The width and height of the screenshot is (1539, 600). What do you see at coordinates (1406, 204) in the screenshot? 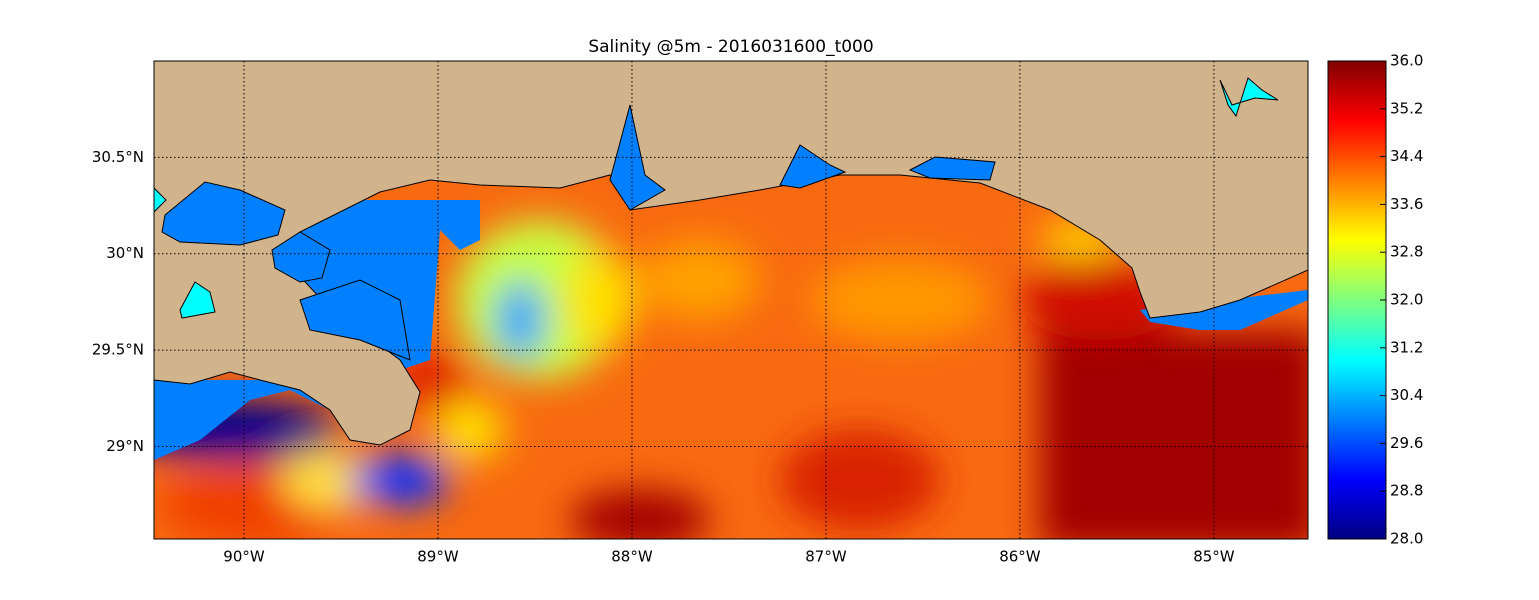
I see `colorbar-tick-label: 33.6` at bounding box center [1406, 204].